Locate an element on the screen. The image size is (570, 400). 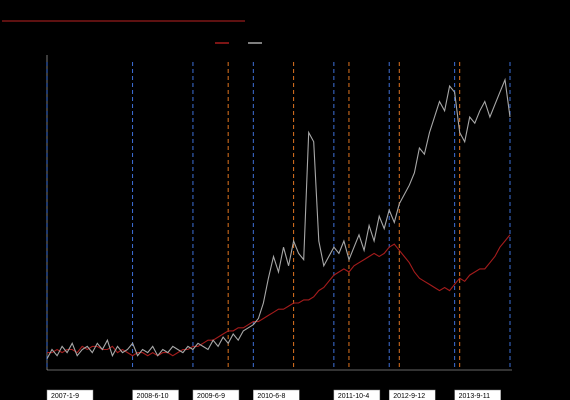
x-tick-label: 2007-1-9 is located at coordinates (65, 396).